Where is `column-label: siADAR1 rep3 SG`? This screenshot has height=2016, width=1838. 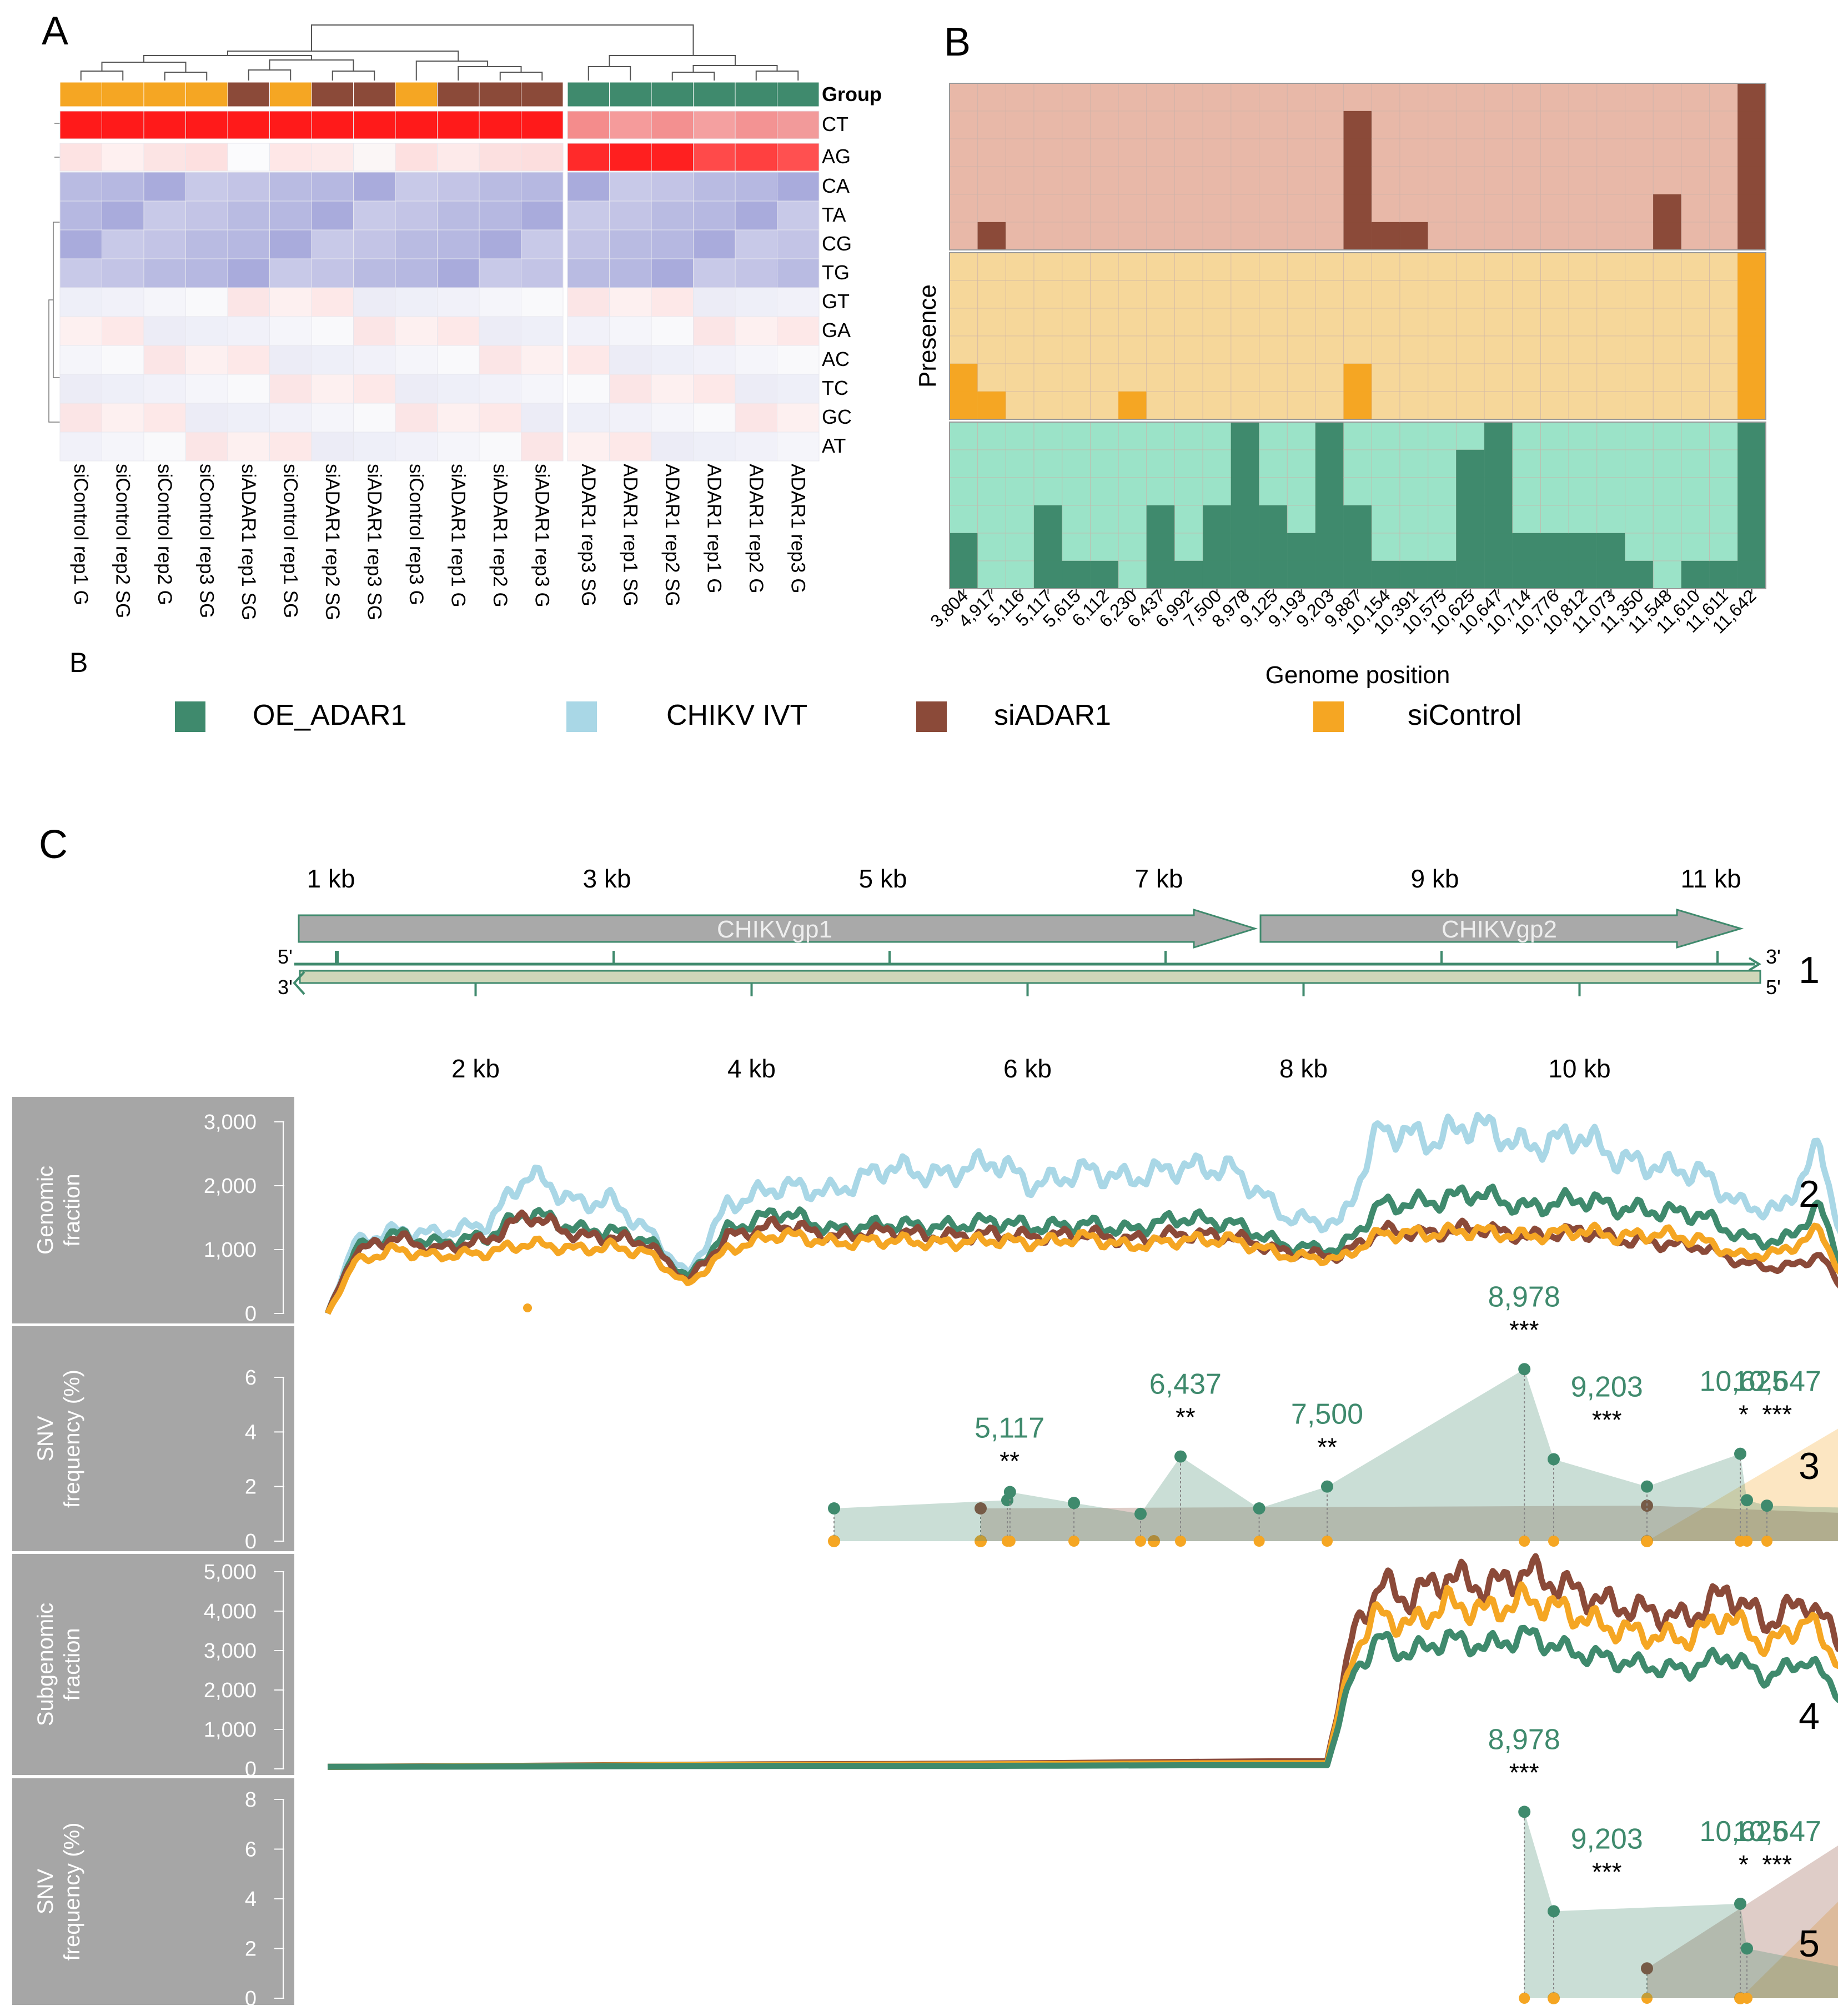
column-label: siADAR1 rep3 SG is located at coordinates (374, 542).